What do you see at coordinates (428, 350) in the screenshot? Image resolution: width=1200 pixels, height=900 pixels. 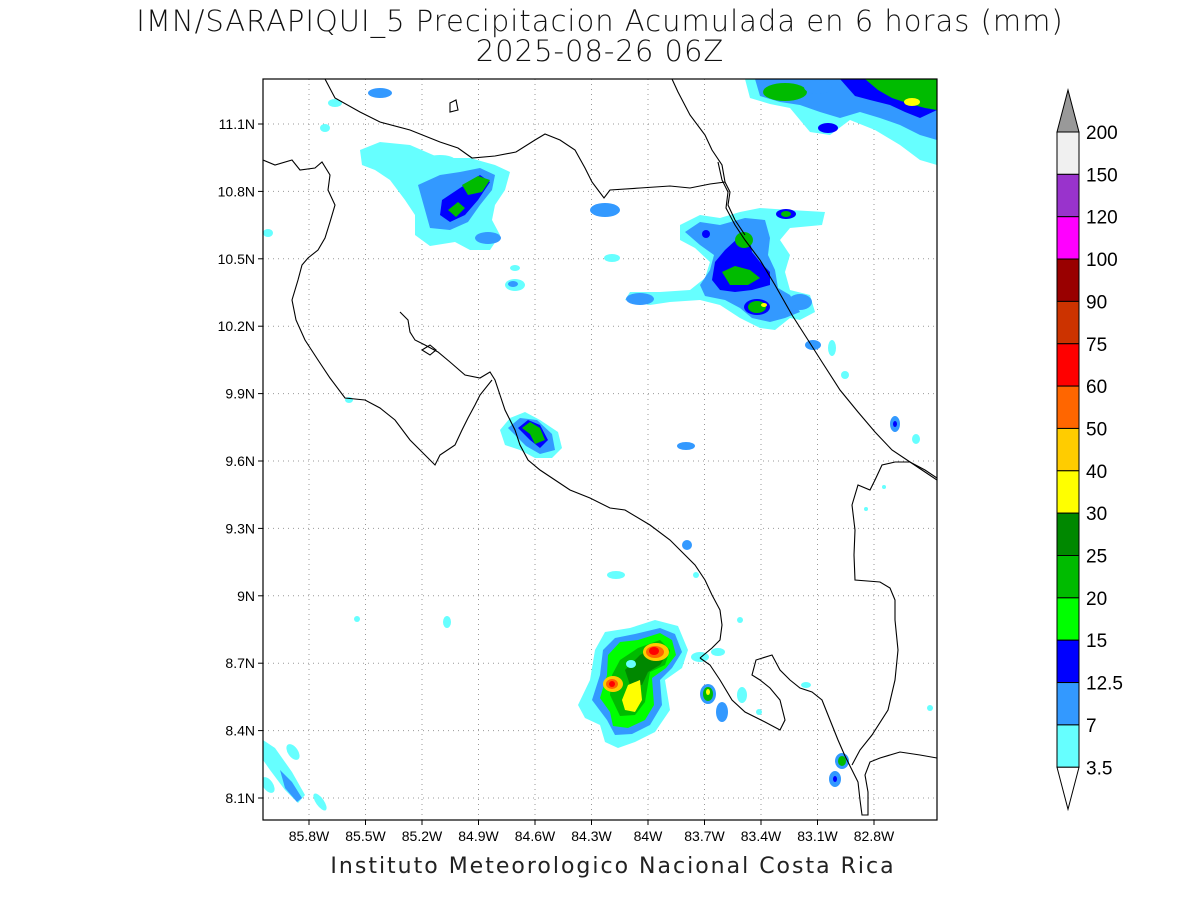 I see `nicoya-island` at bounding box center [428, 350].